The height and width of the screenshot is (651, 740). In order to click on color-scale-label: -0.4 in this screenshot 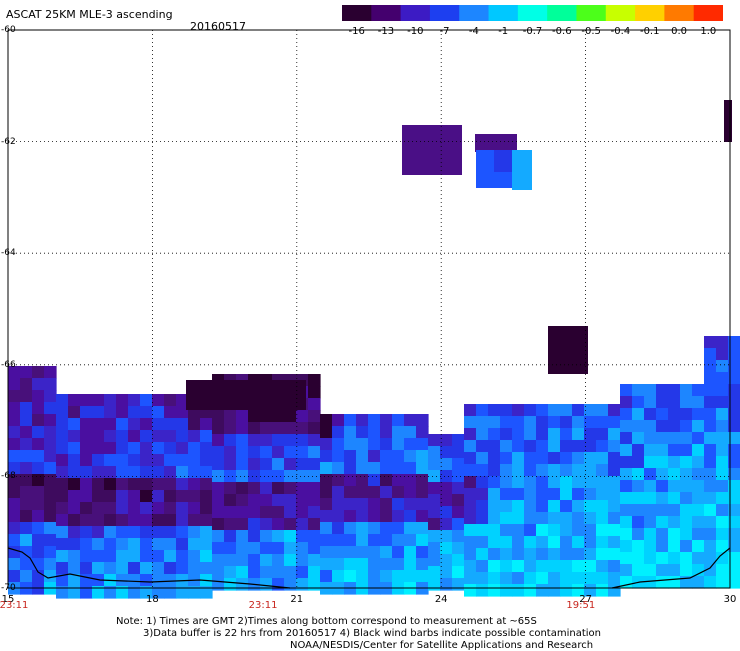, I will do `click(620, 31)`.